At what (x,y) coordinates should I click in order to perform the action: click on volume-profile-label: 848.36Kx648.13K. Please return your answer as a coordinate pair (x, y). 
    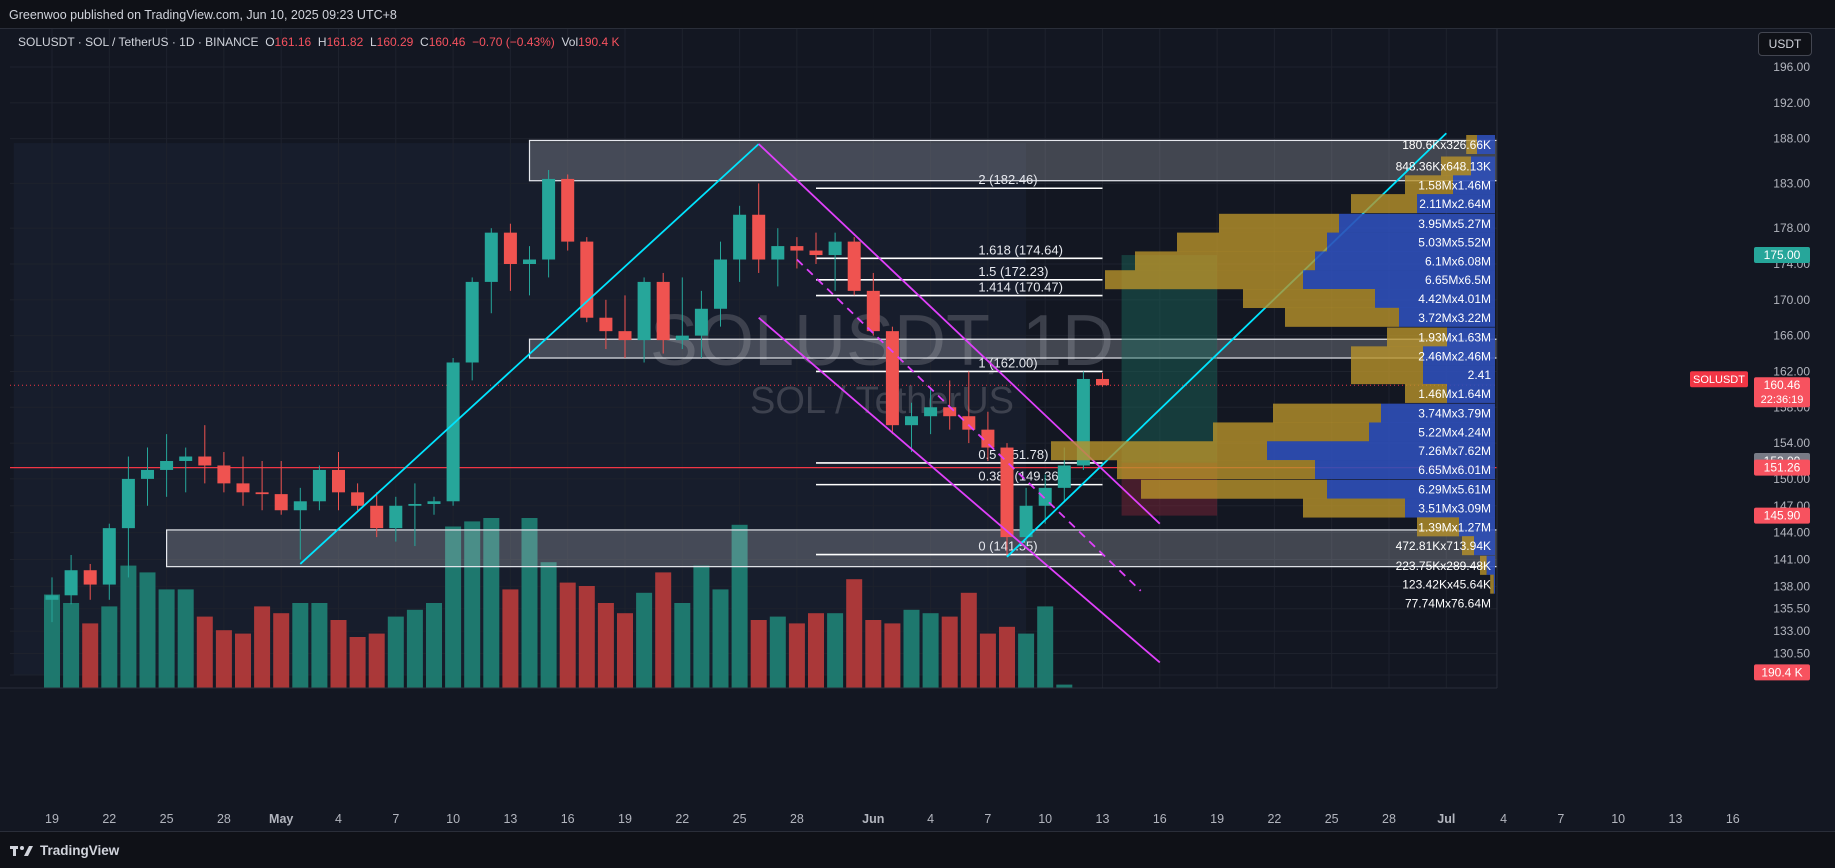
    Looking at the image, I should click on (1443, 166).